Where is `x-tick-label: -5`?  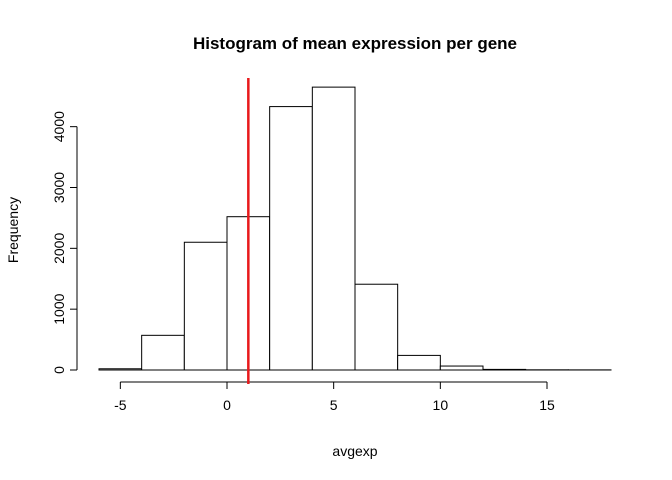
x-tick-label: -5 is located at coordinates (120, 405).